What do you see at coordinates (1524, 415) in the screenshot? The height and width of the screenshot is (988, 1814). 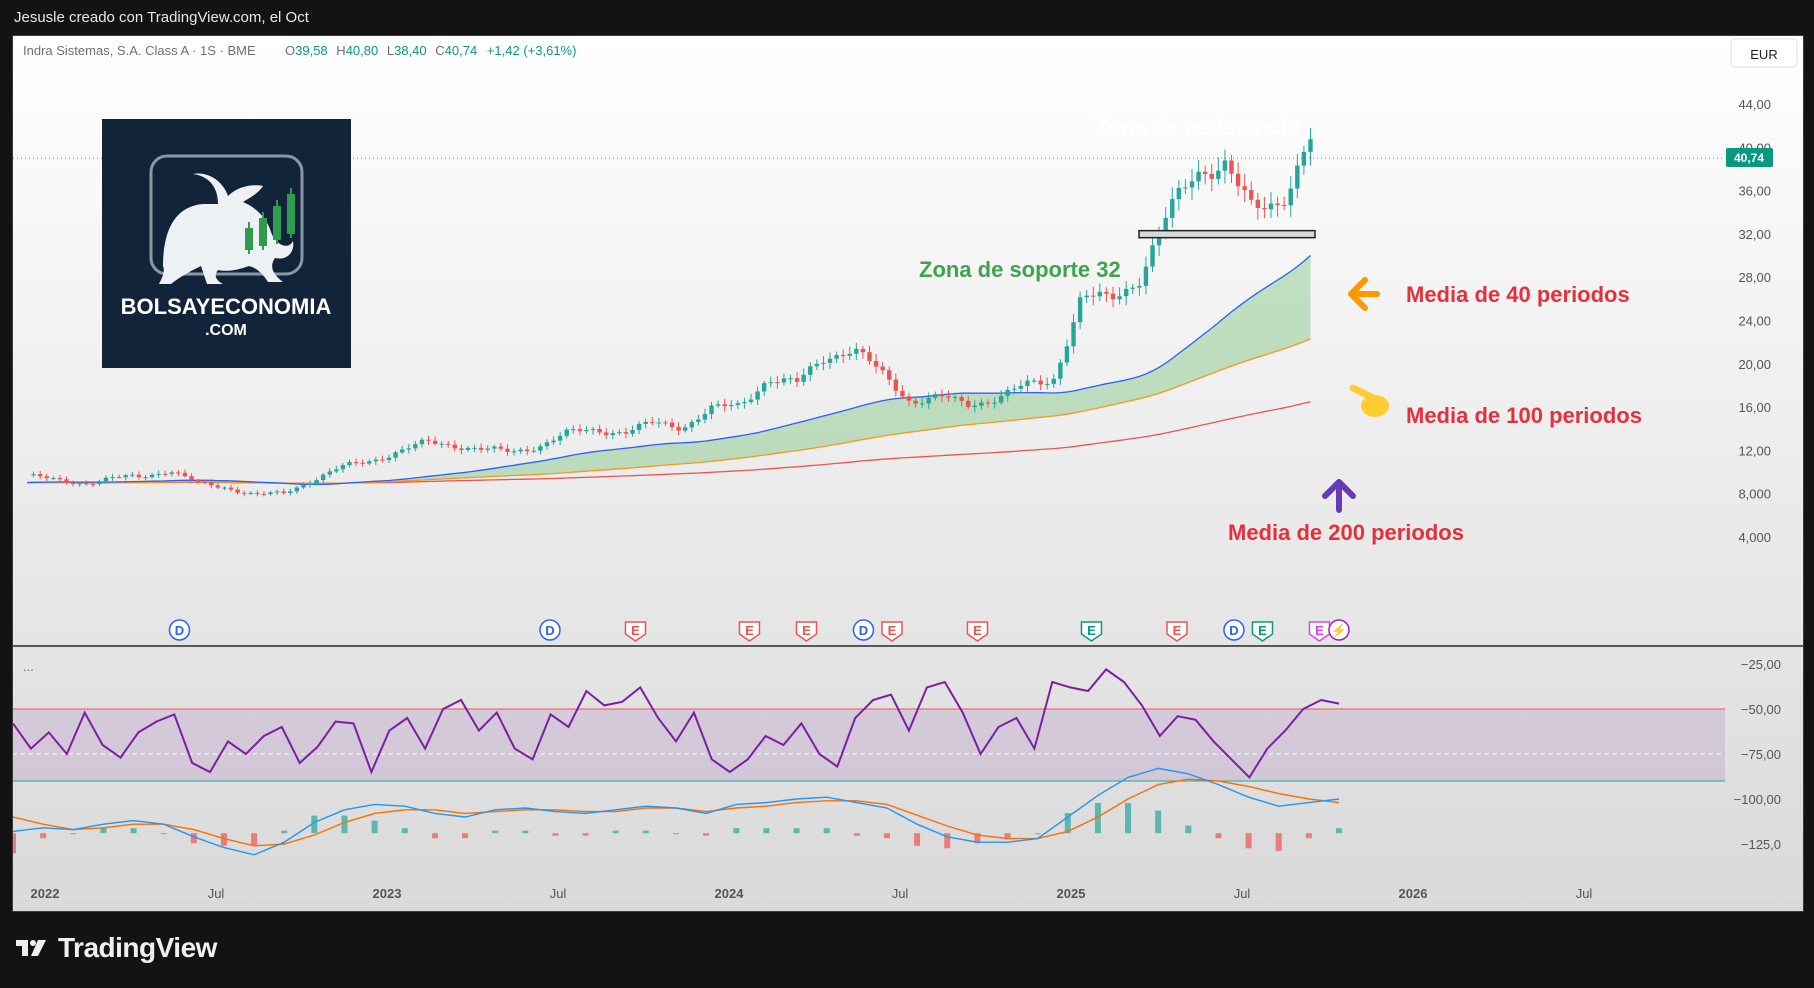 I see `ma100-annotation: Media de 100 periodos` at bounding box center [1524, 415].